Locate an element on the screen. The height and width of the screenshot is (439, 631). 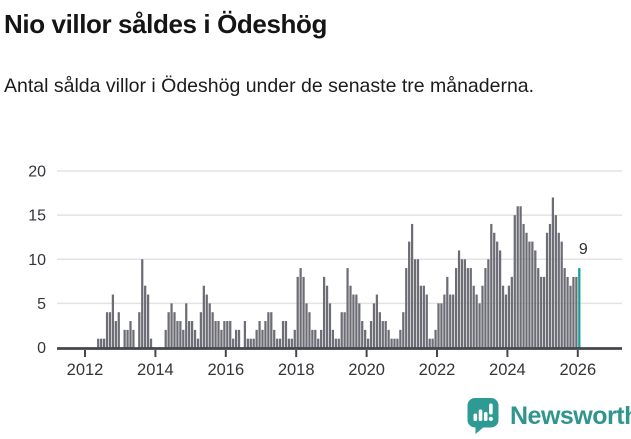
logo-bubble-tail is located at coordinates (480, 430).